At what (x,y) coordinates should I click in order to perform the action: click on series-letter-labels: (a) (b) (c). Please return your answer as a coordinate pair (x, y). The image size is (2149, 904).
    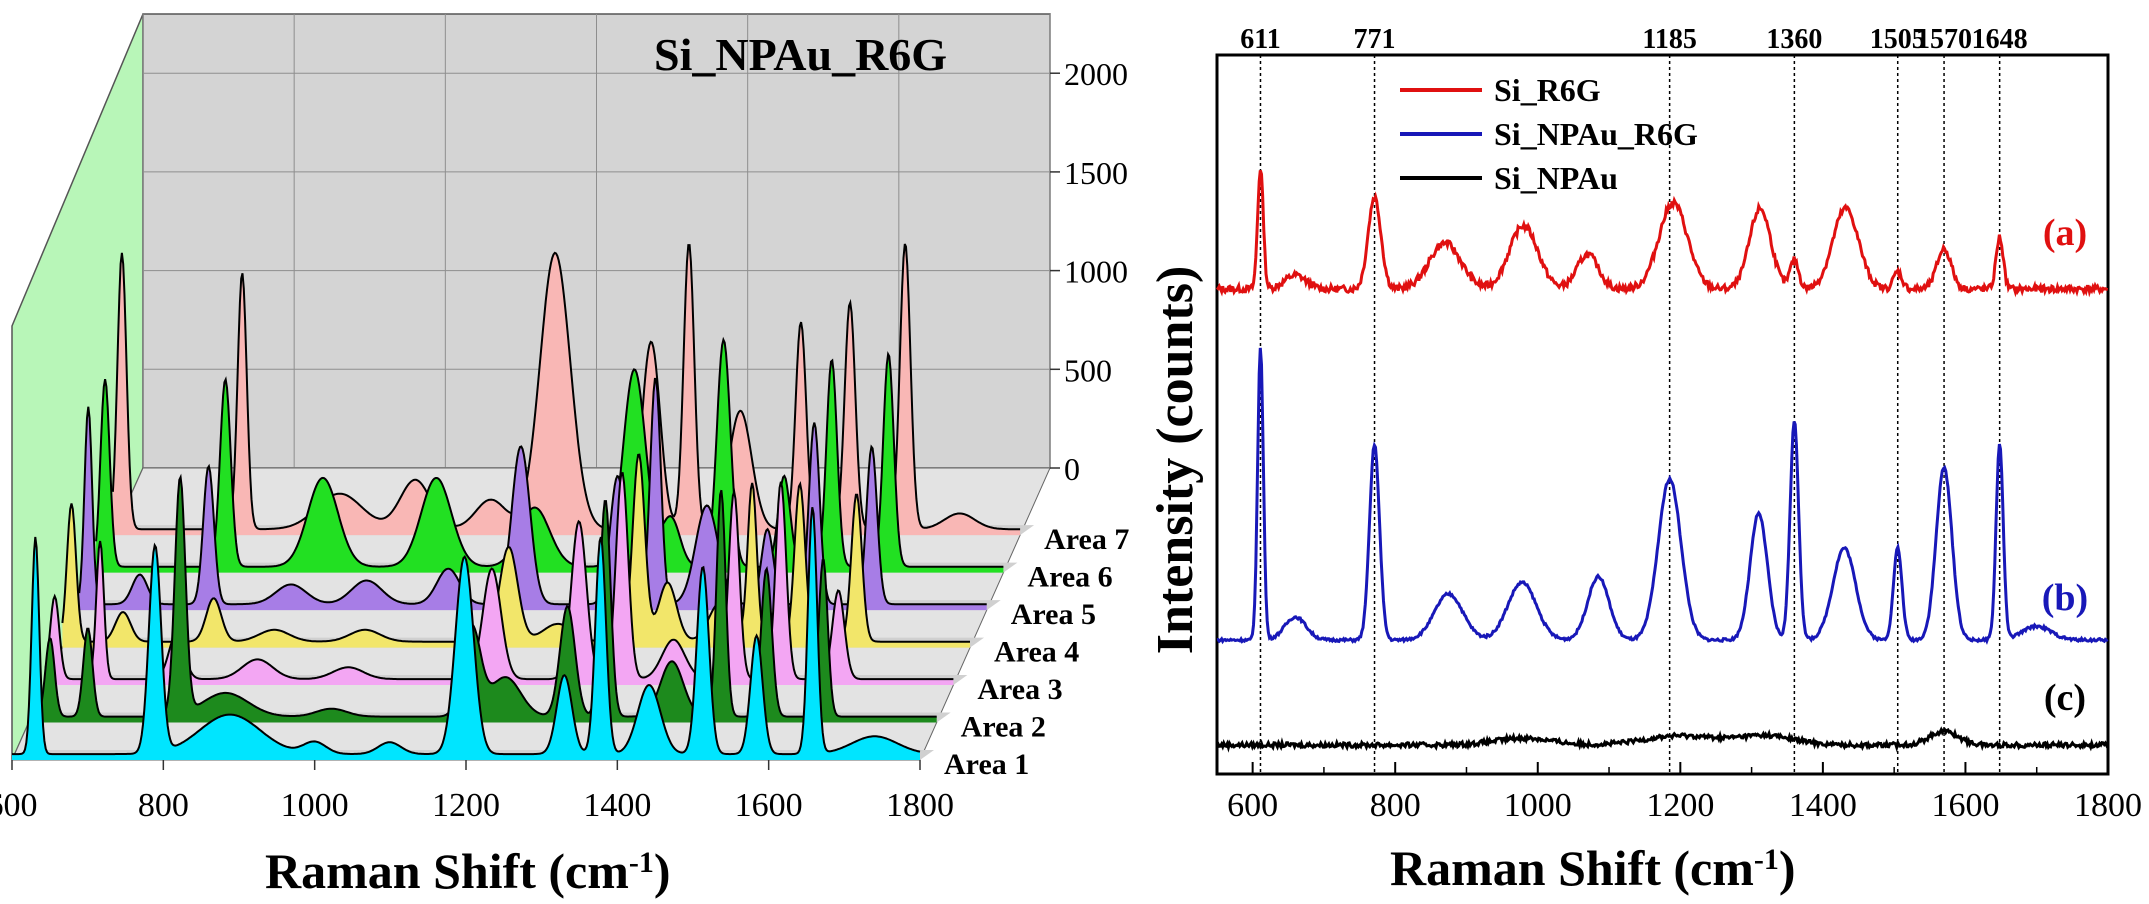
    Looking at the image, I should click on (2065, 465).